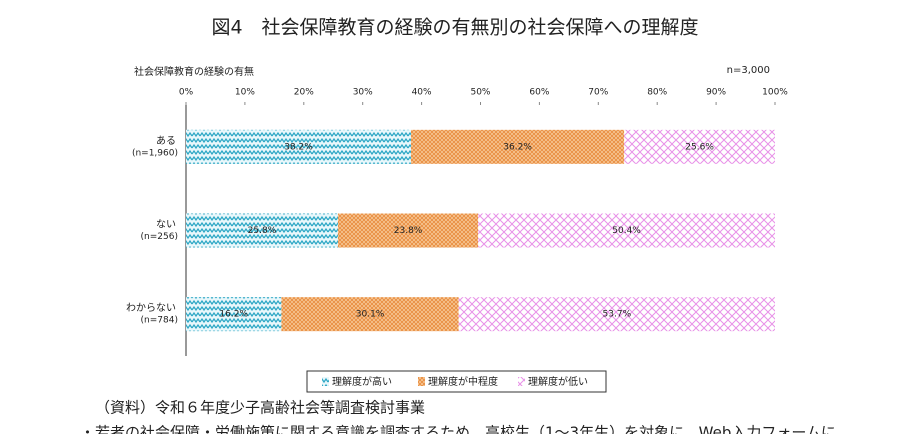  Describe the element at coordinates (422, 93) in the screenshot. I see `x-tick-label: 40%` at that location.